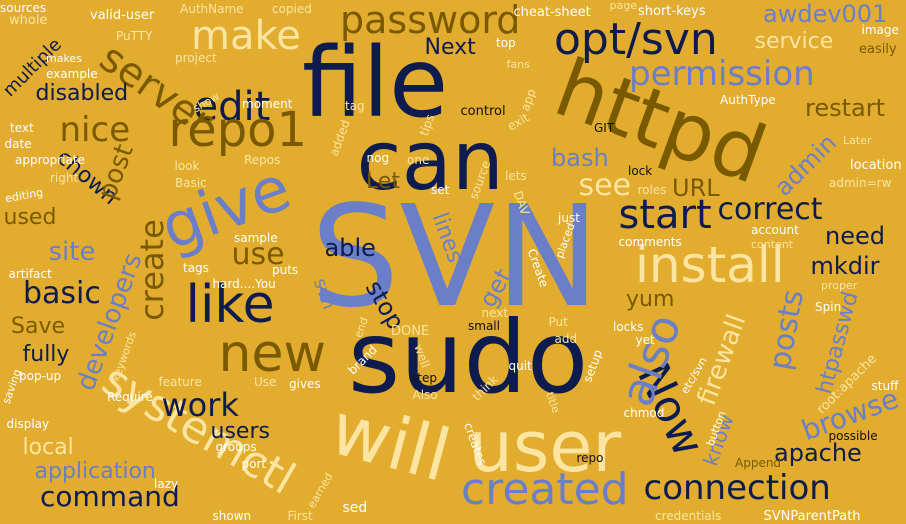  I want to click on cloud-word: SVNParentPath, so click(812, 516).